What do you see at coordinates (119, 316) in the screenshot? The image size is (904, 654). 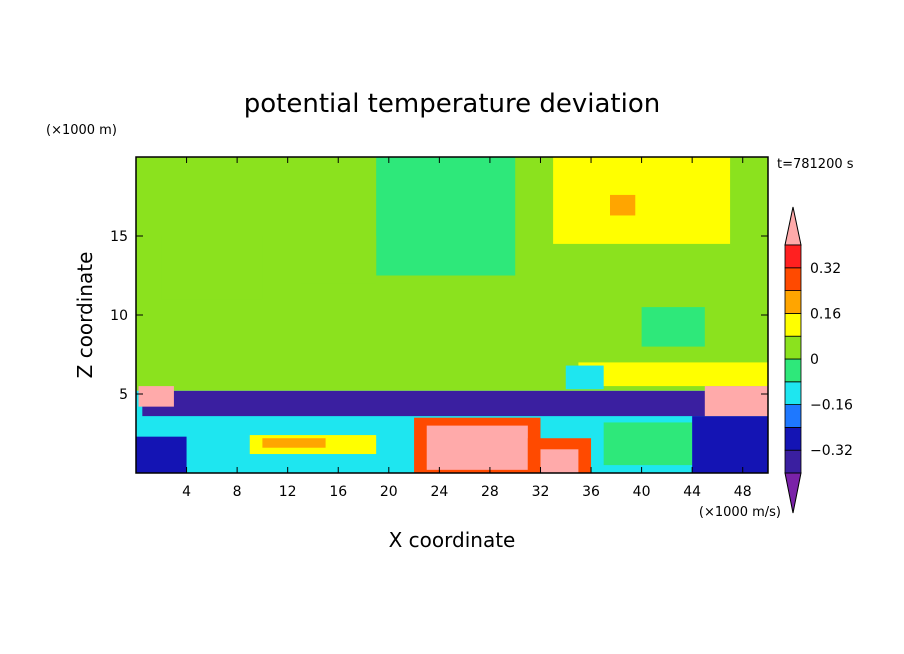 I see `y-tick-label: 10` at bounding box center [119, 316].